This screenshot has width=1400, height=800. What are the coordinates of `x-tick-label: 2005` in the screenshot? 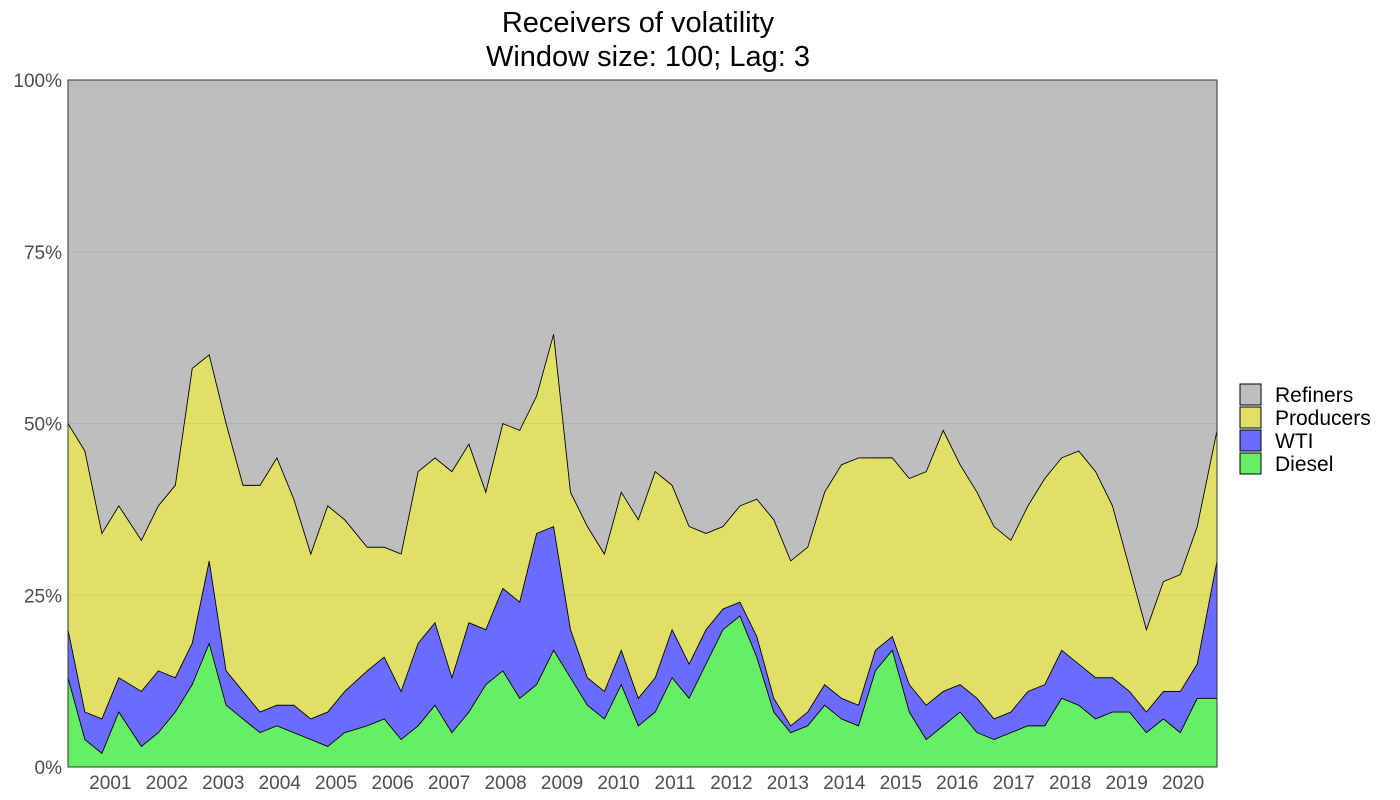 It's located at (336, 783).